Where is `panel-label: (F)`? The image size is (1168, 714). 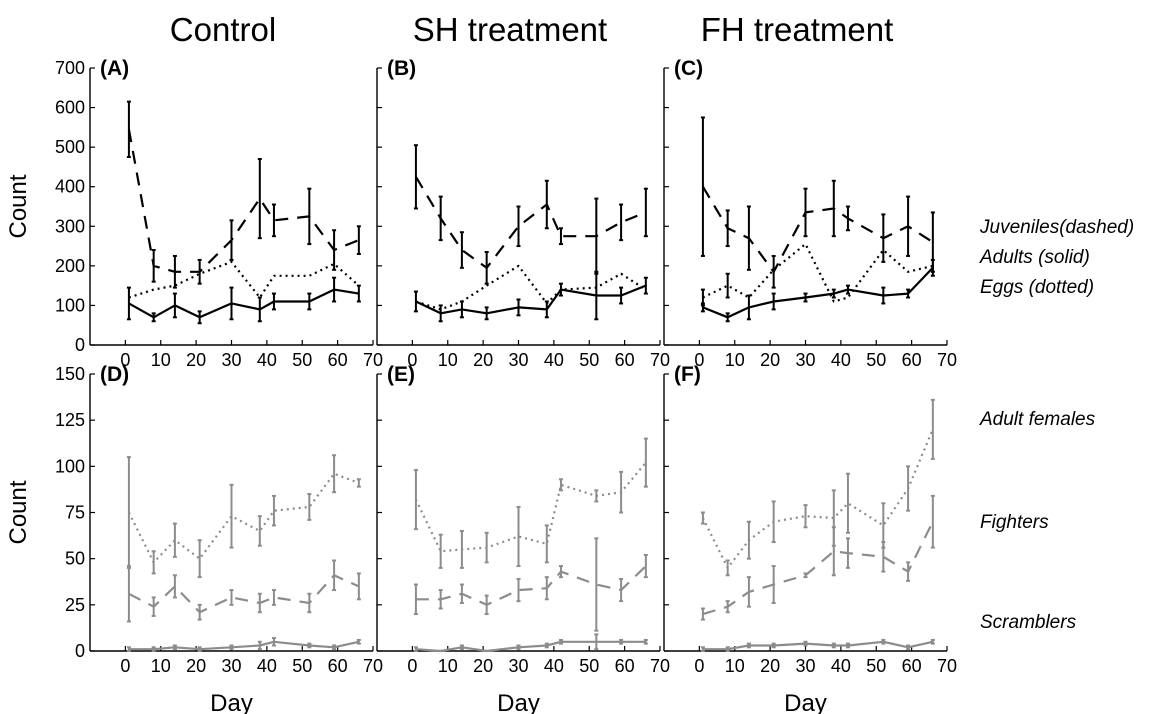
panel-label: (F) is located at coordinates (687, 374).